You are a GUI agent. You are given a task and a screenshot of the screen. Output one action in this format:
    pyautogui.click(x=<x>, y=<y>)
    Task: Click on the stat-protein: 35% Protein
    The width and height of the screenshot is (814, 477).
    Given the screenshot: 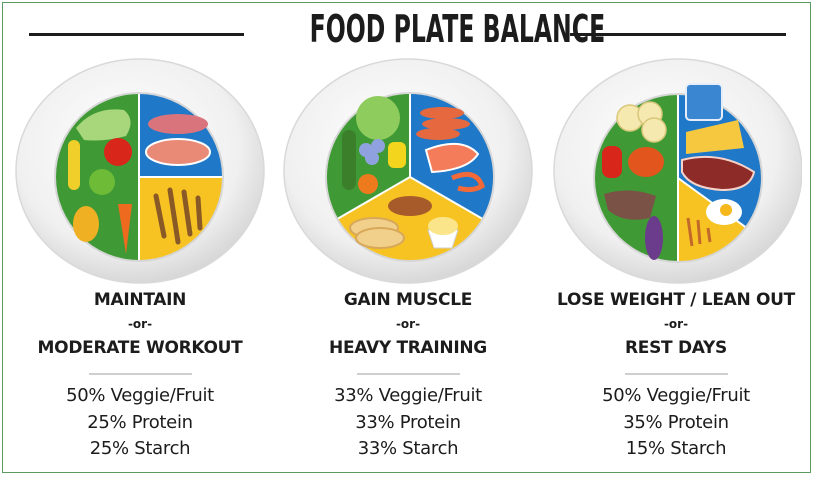 What is the action you would take?
    pyautogui.click(x=676, y=422)
    